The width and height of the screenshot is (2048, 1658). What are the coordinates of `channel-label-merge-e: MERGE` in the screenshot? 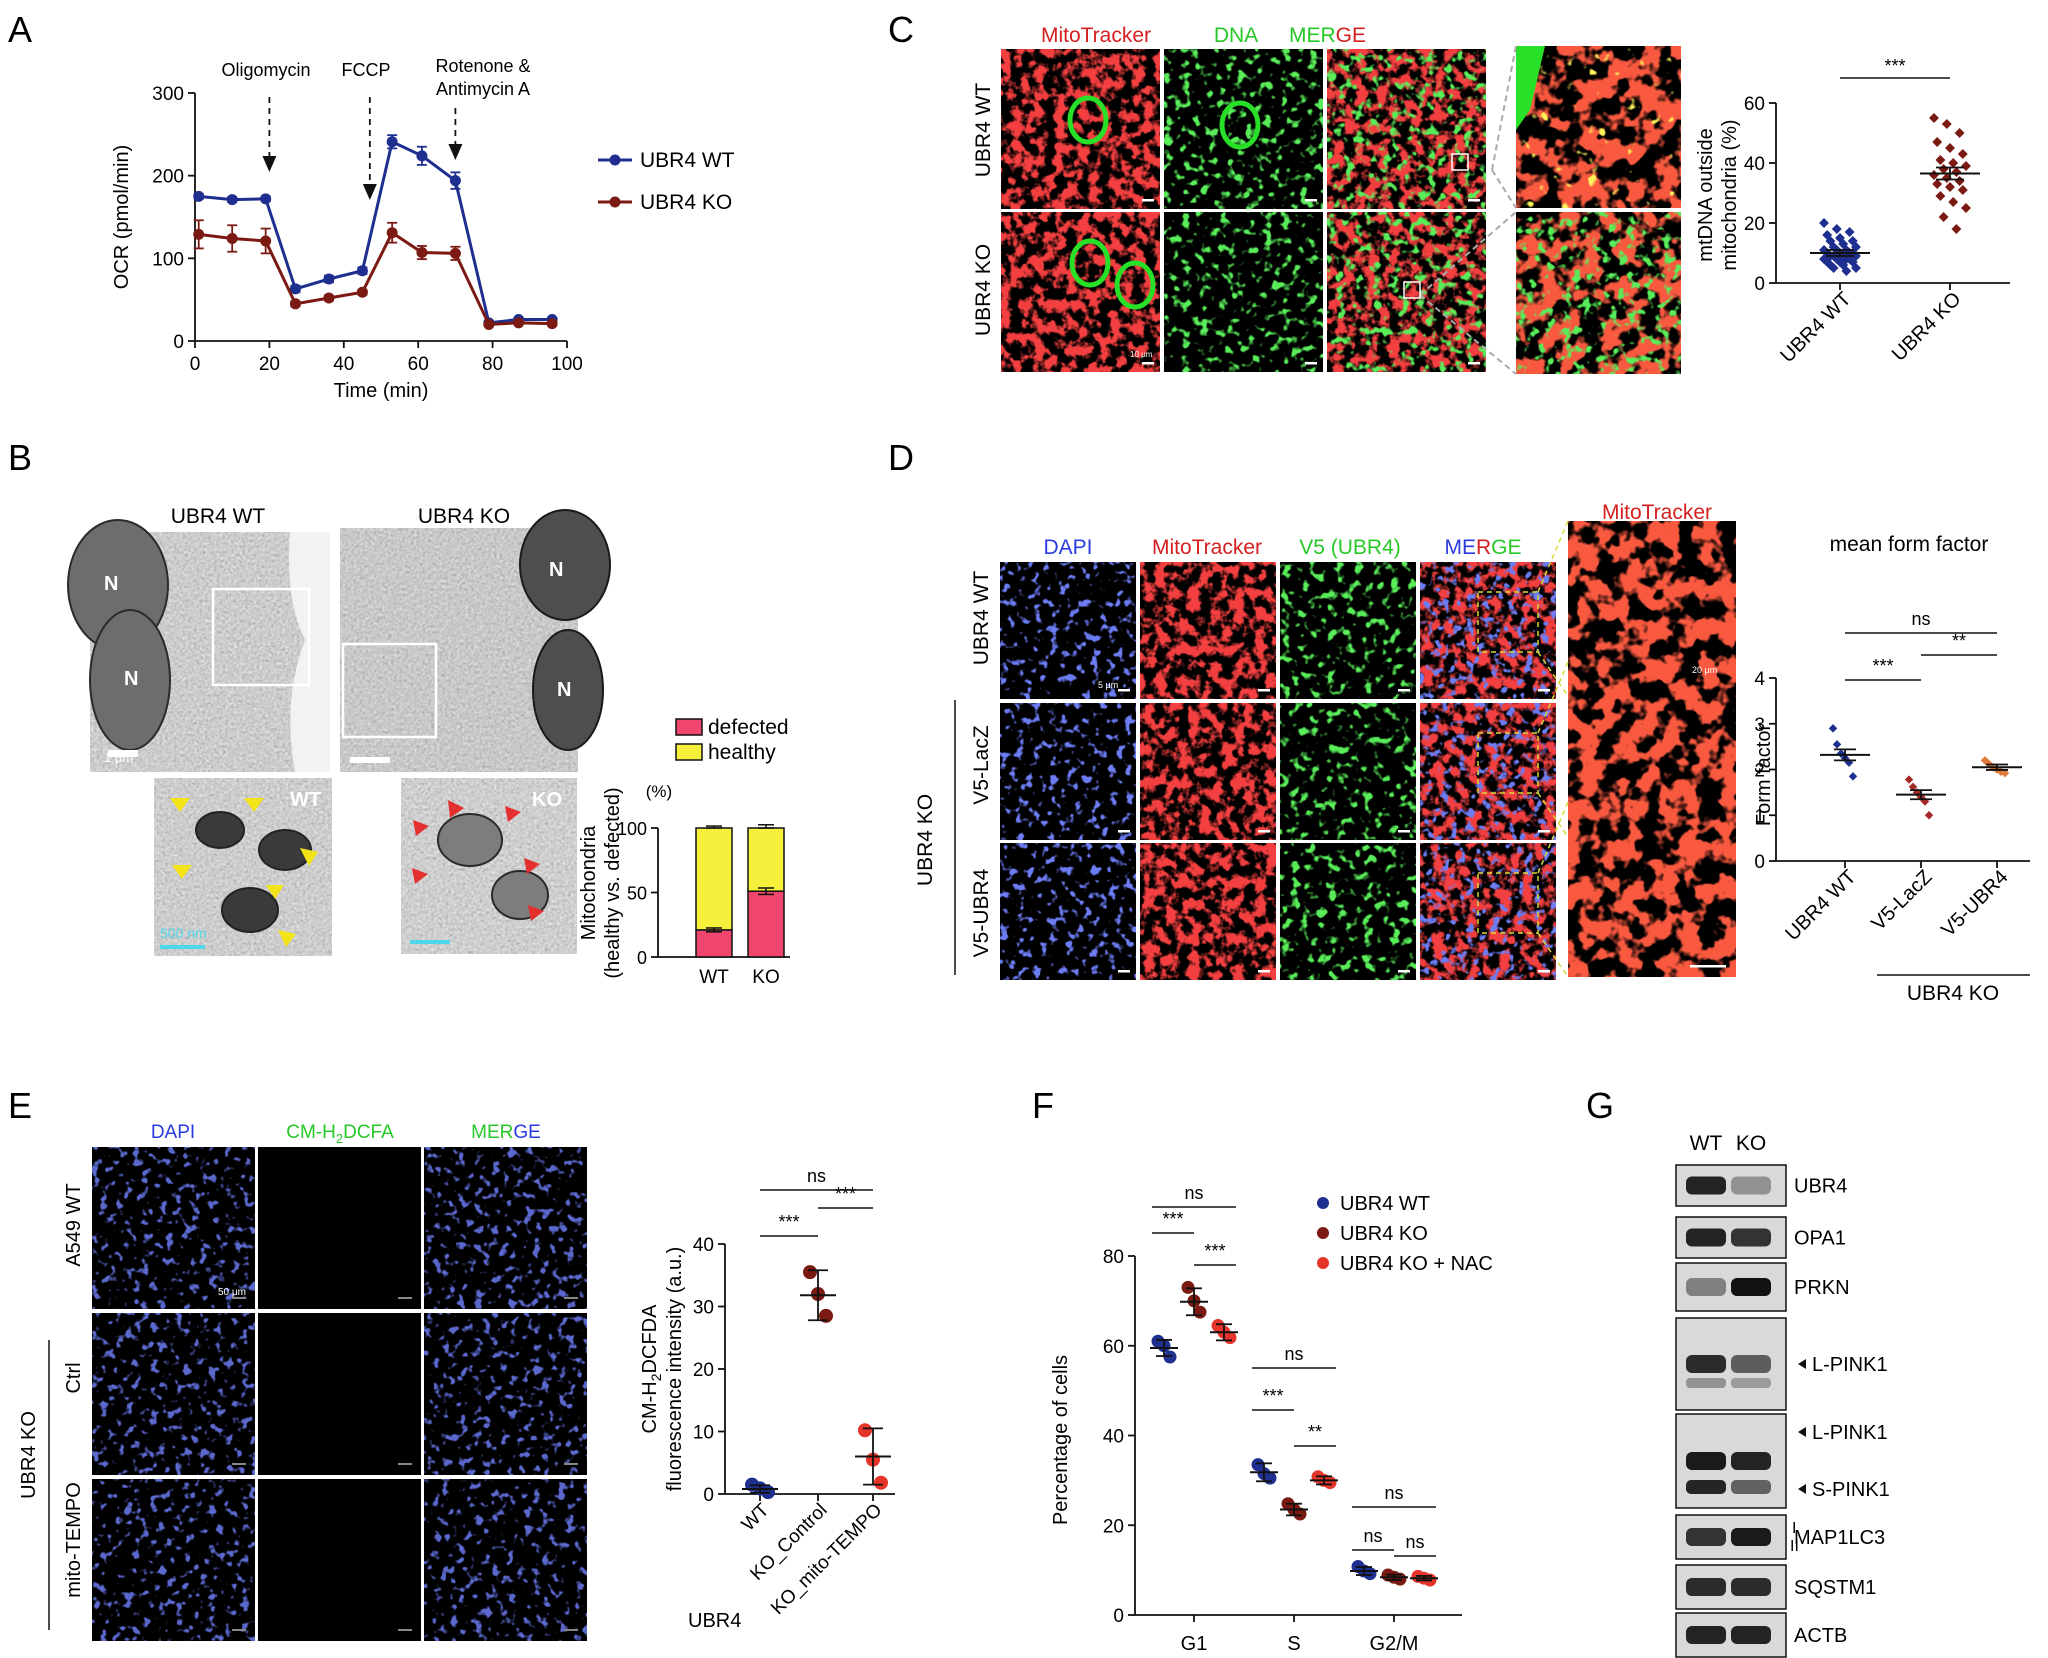 It's located at (506, 1132).